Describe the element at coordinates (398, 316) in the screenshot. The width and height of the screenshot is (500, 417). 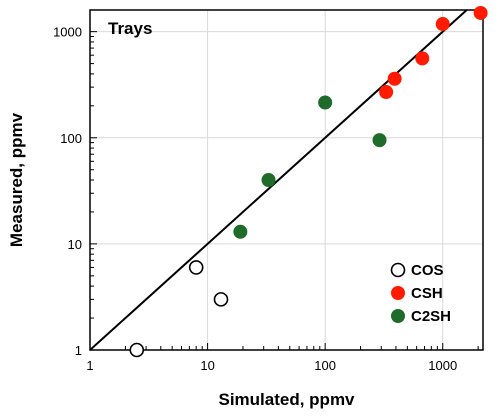
I see `legend-marker-c2sh` at that location.